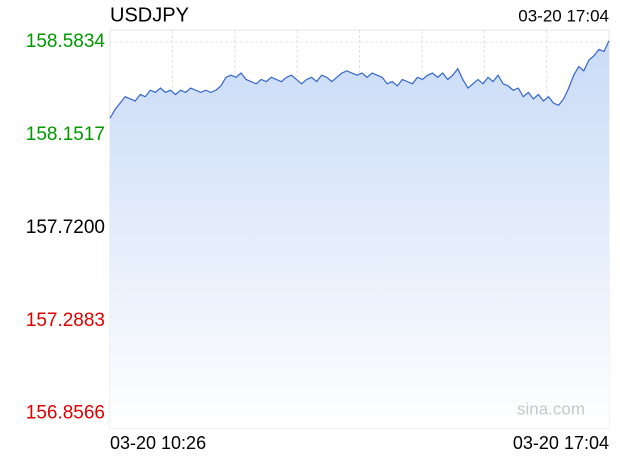  Describe the element at coordinates (551, 408) in the screenshot. I see `watermark: sina.com` at that location.